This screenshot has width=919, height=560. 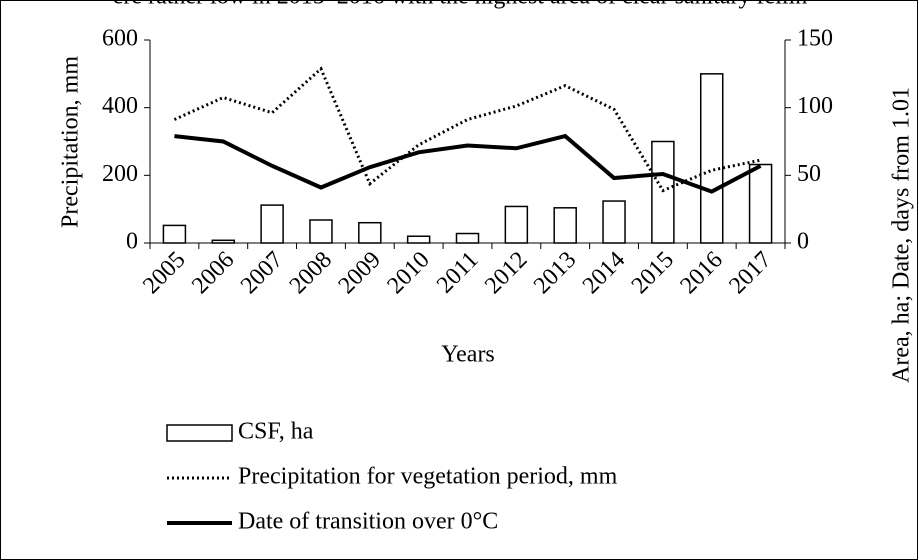 What do you see at coordinates (750, 273) in the screenshot?
I see `x-tick-label: 2017` at bounding box center [750, 273].